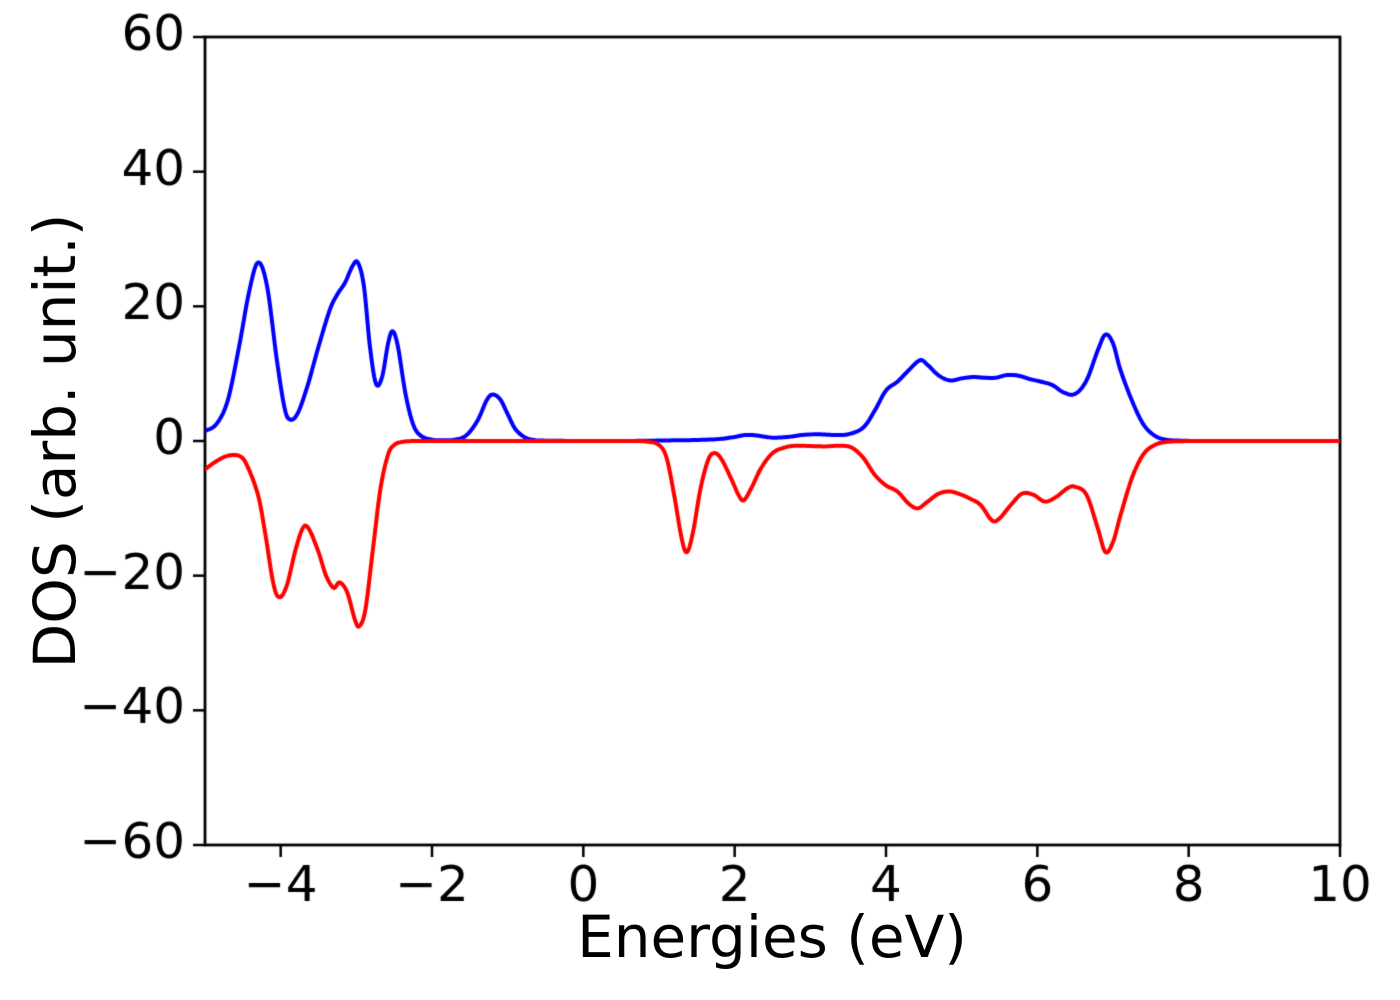  Describe the element at coordinates (55, 441) in the screenshot. I see `y-axis-label: DOS (arb. unit.)` at that location.